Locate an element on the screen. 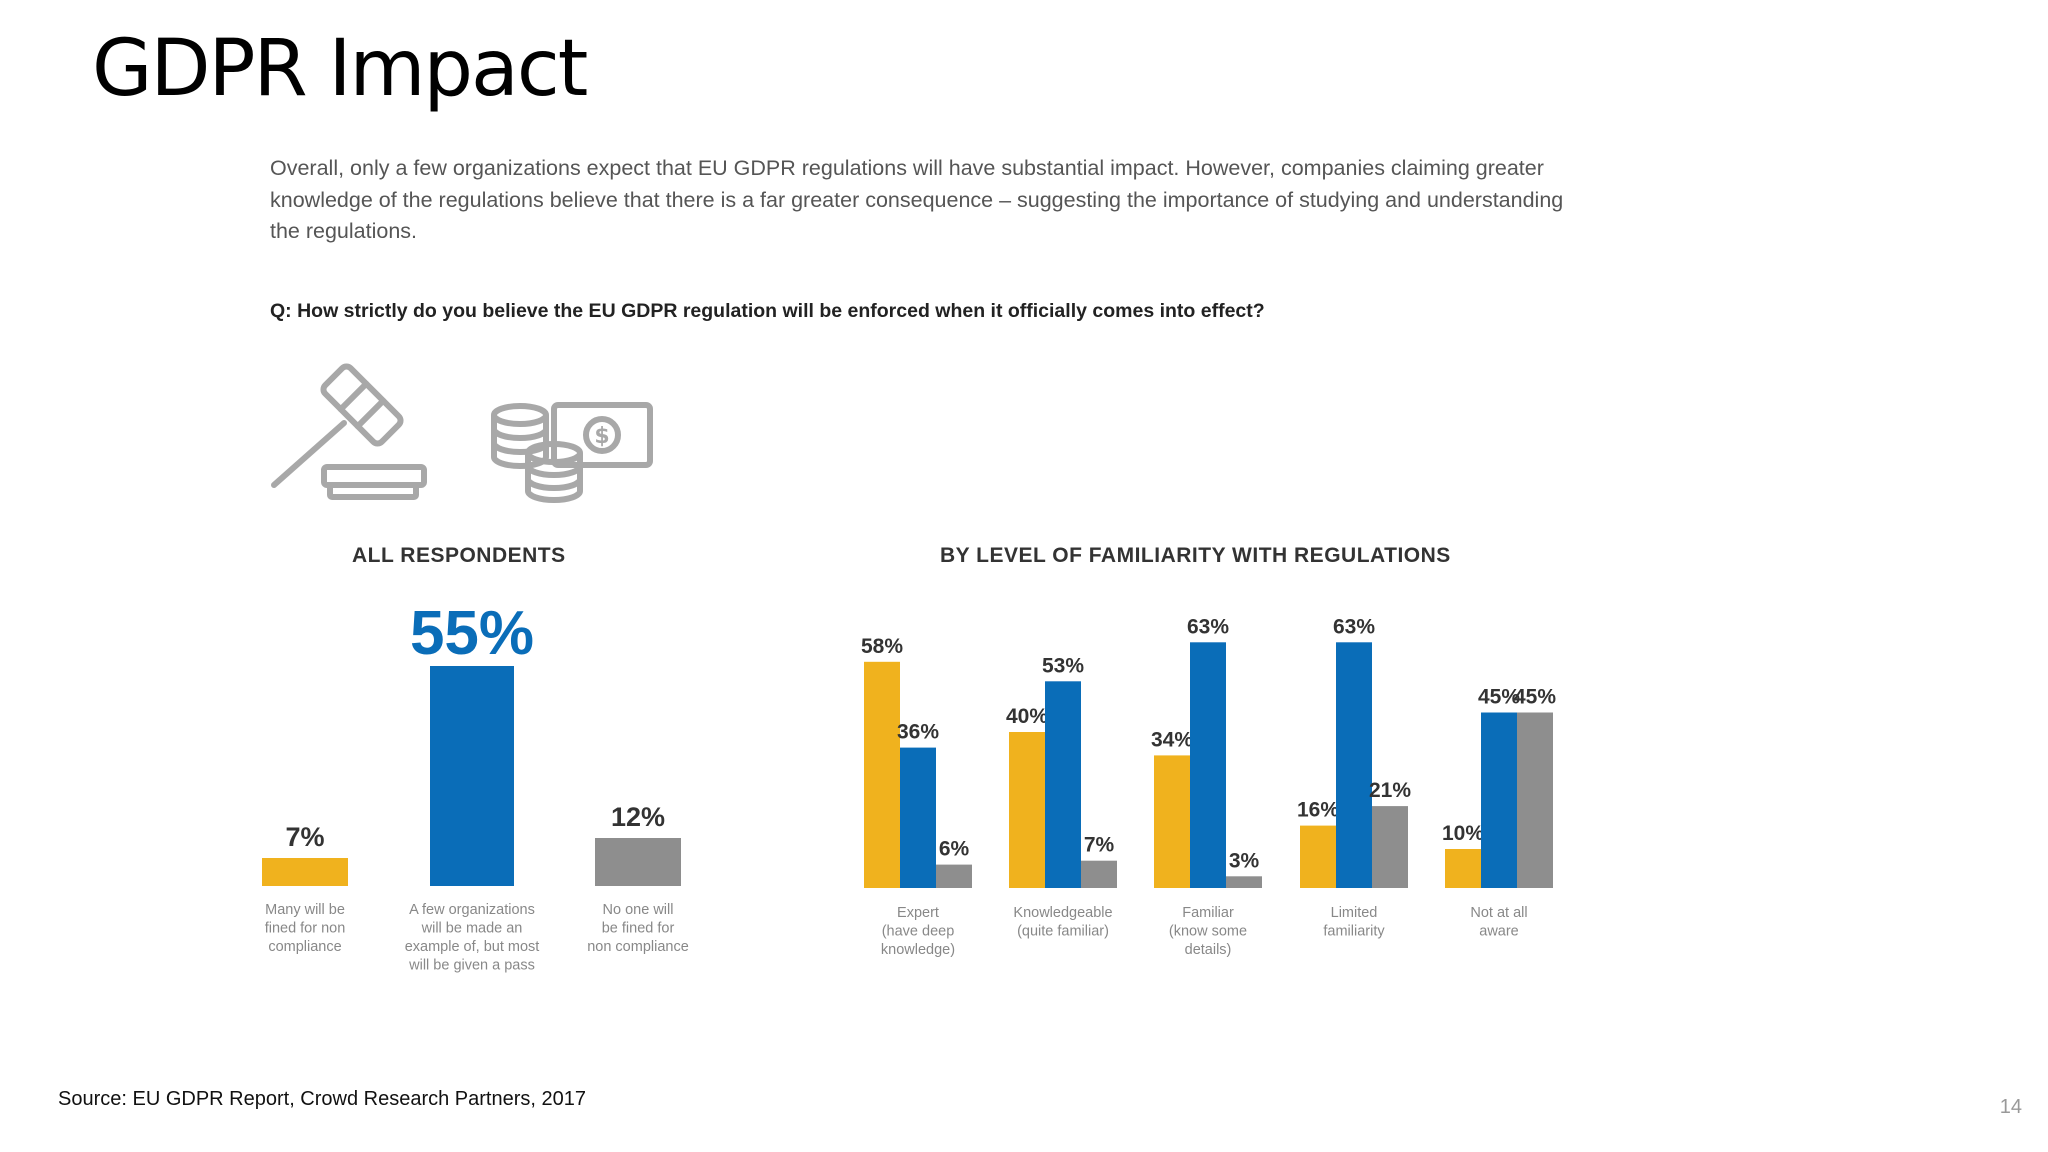 The height and width of the screenshot is (1152, 2048). category-label-line: (know some is located at coordinates (1208, 932).